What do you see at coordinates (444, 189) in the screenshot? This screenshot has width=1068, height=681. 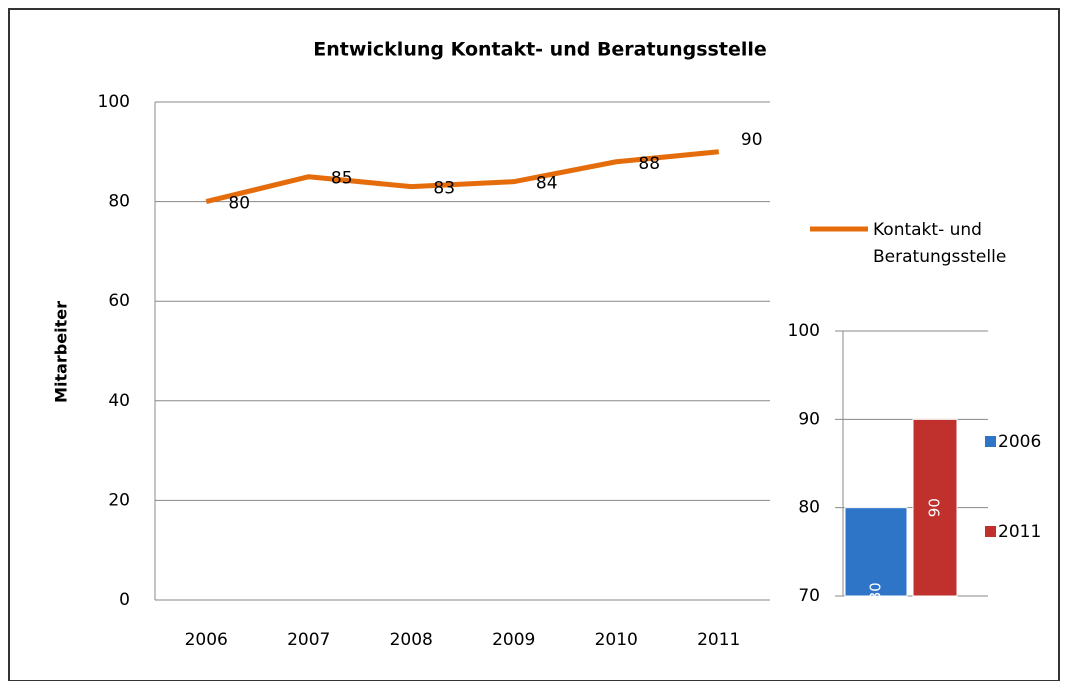 I see `data-label: 83` at bounding box center [444, 189].